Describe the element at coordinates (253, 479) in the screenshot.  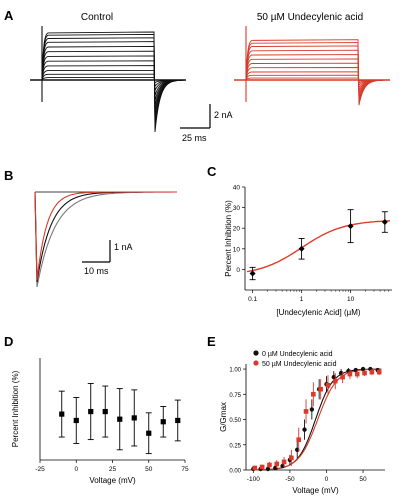
I see `e-x-tick-label-0: -100` at that location.